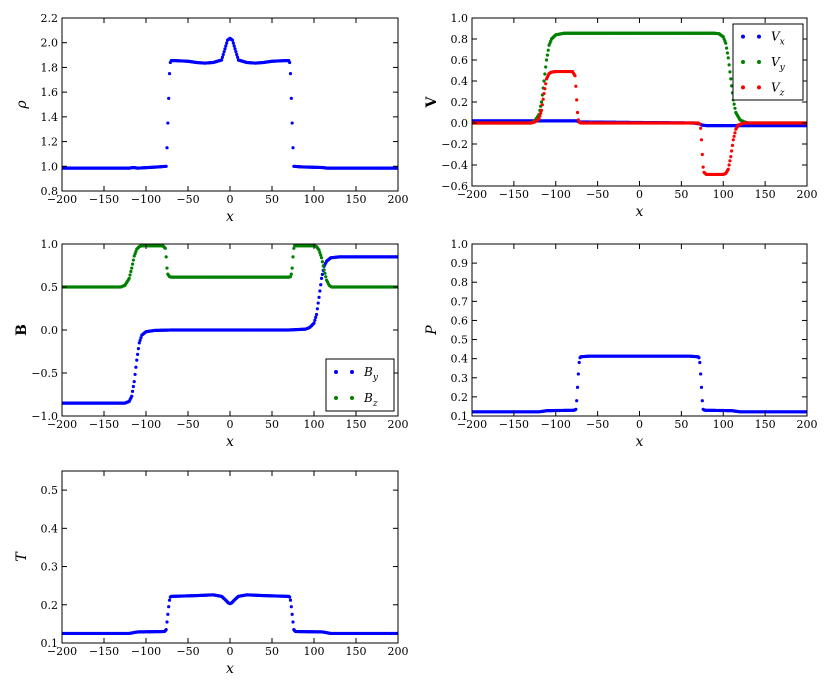  I want to click on y-tick-label: 1.2, so click(50, 142).